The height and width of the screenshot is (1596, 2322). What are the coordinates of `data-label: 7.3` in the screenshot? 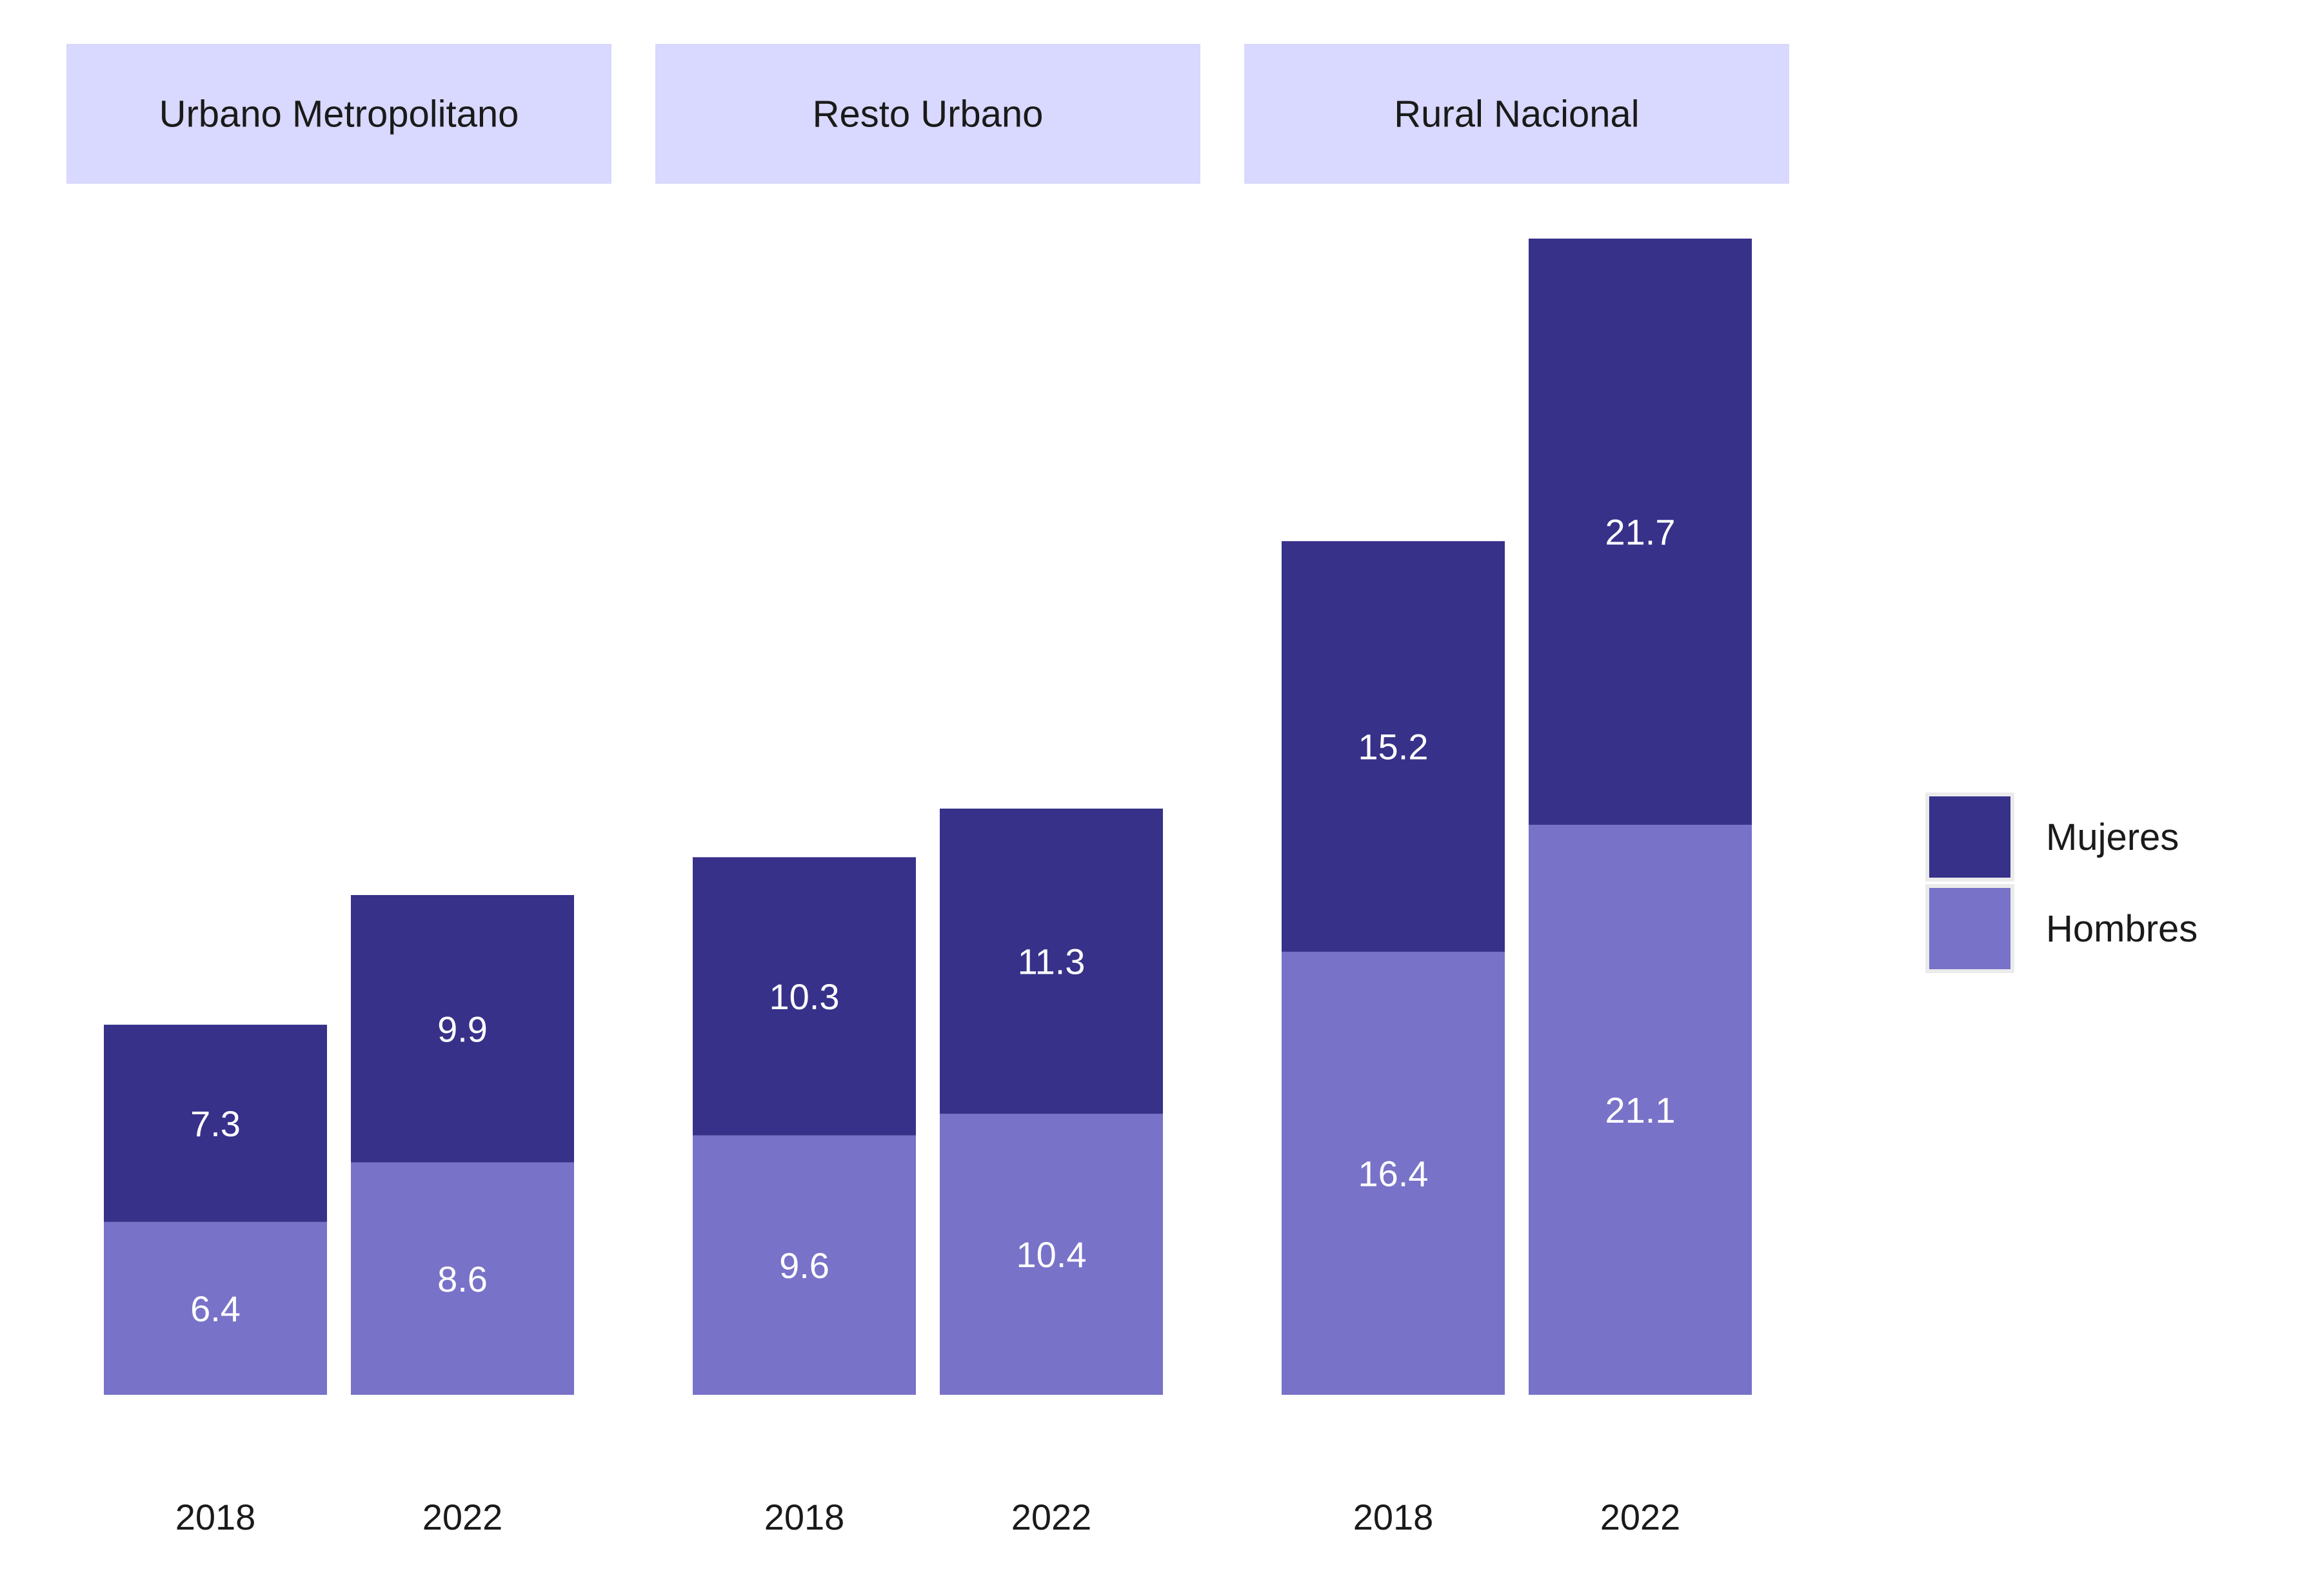 It's located at (216, 1123).